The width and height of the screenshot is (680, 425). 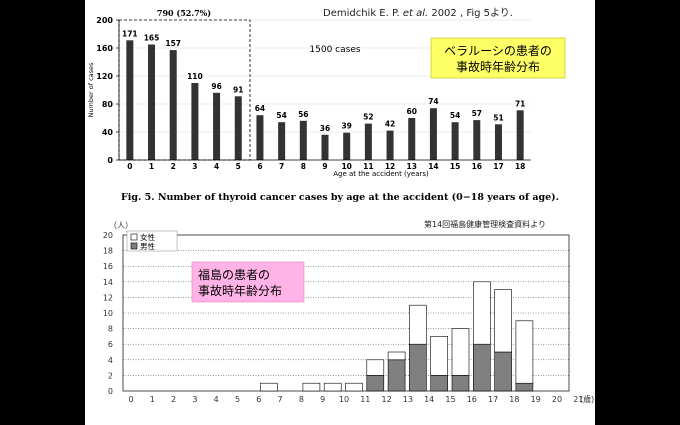 What do you see at coordinates (368, 166) in the screenshot?
I see `chart1-xtick-label: 11` at bounding box center [368, 166].